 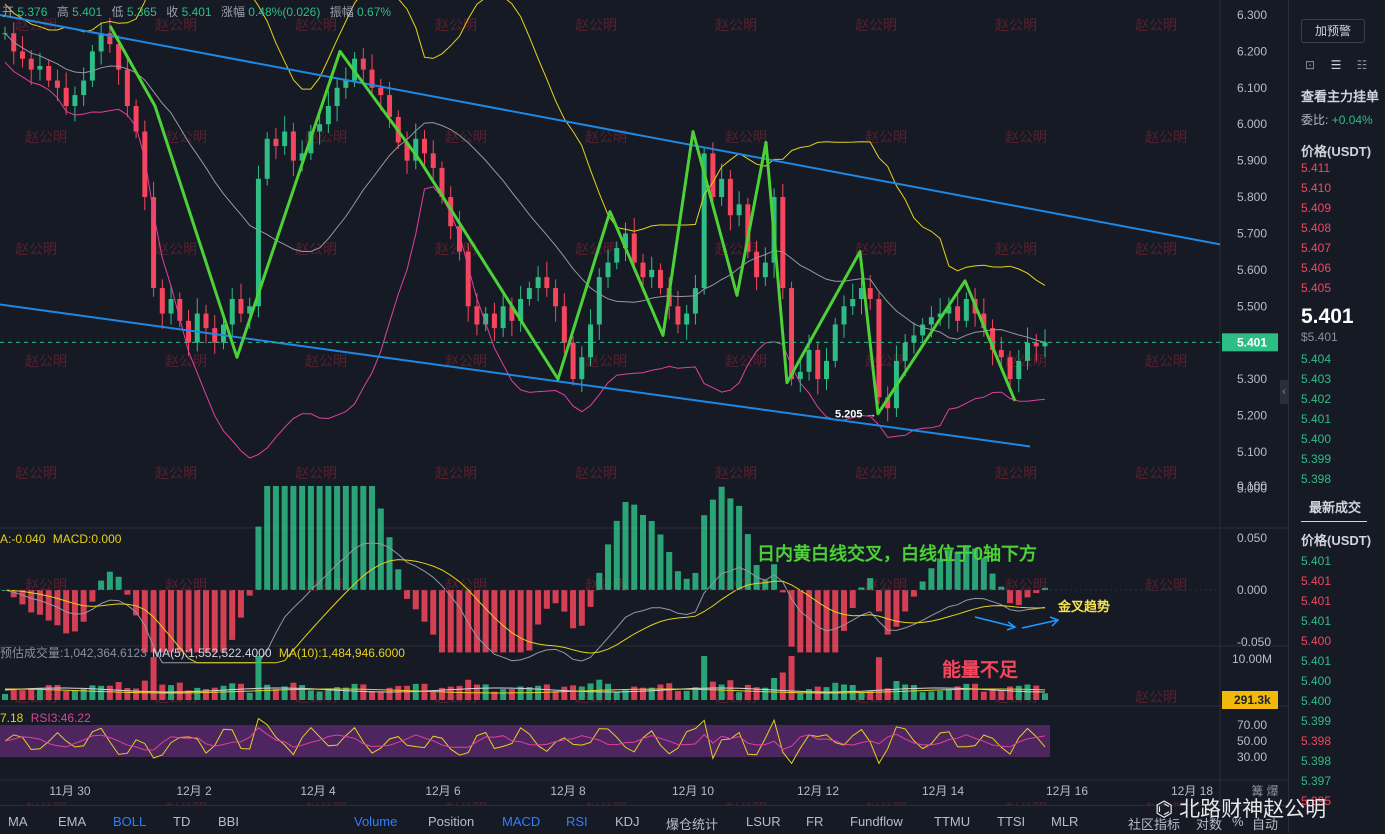 What do you see at coordinates (1011, 821) in the screenshot?
I see `toolbar-item-ttsi: TTSI` at bounding box center [1011, 821].